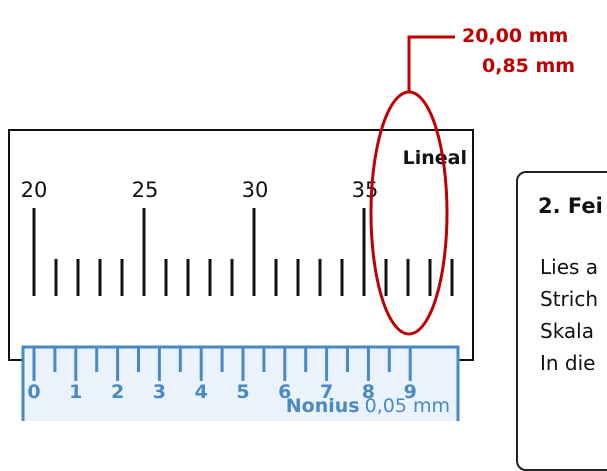  What do you see at coordinates (117, 392) in the screenshot?
I see `vernier-digit: 2` at bounding box center [117, 392].